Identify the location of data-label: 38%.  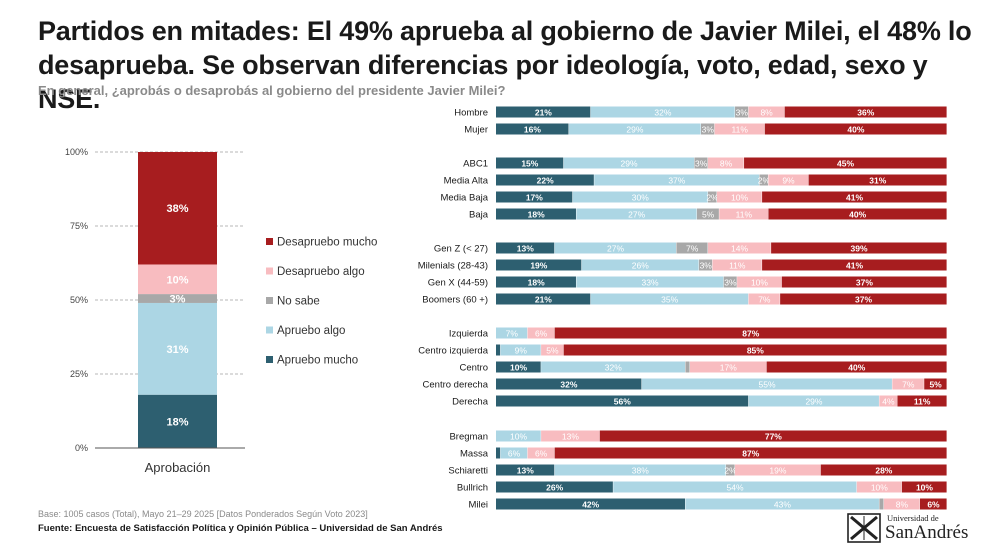
(640, 470).